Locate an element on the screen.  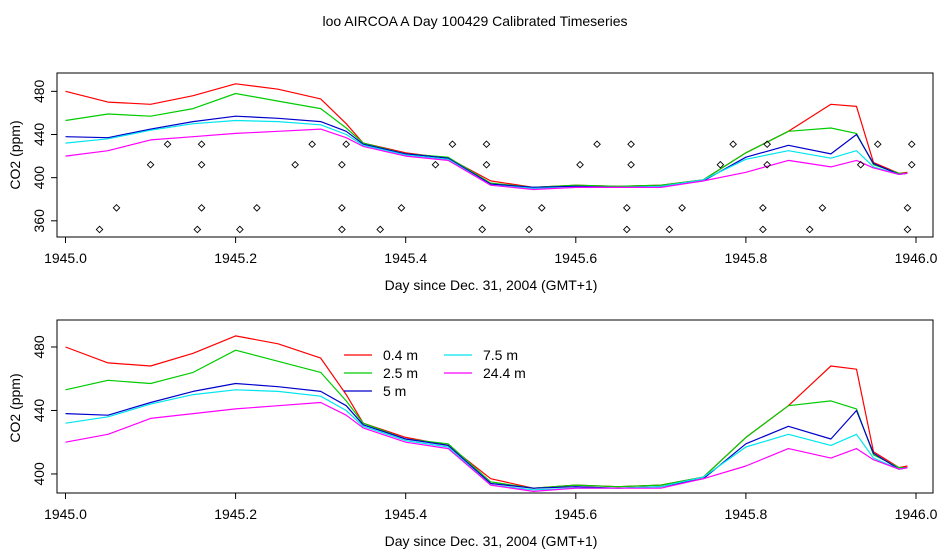
legend-label: 24.4 m is located at coordinates (504, 373).